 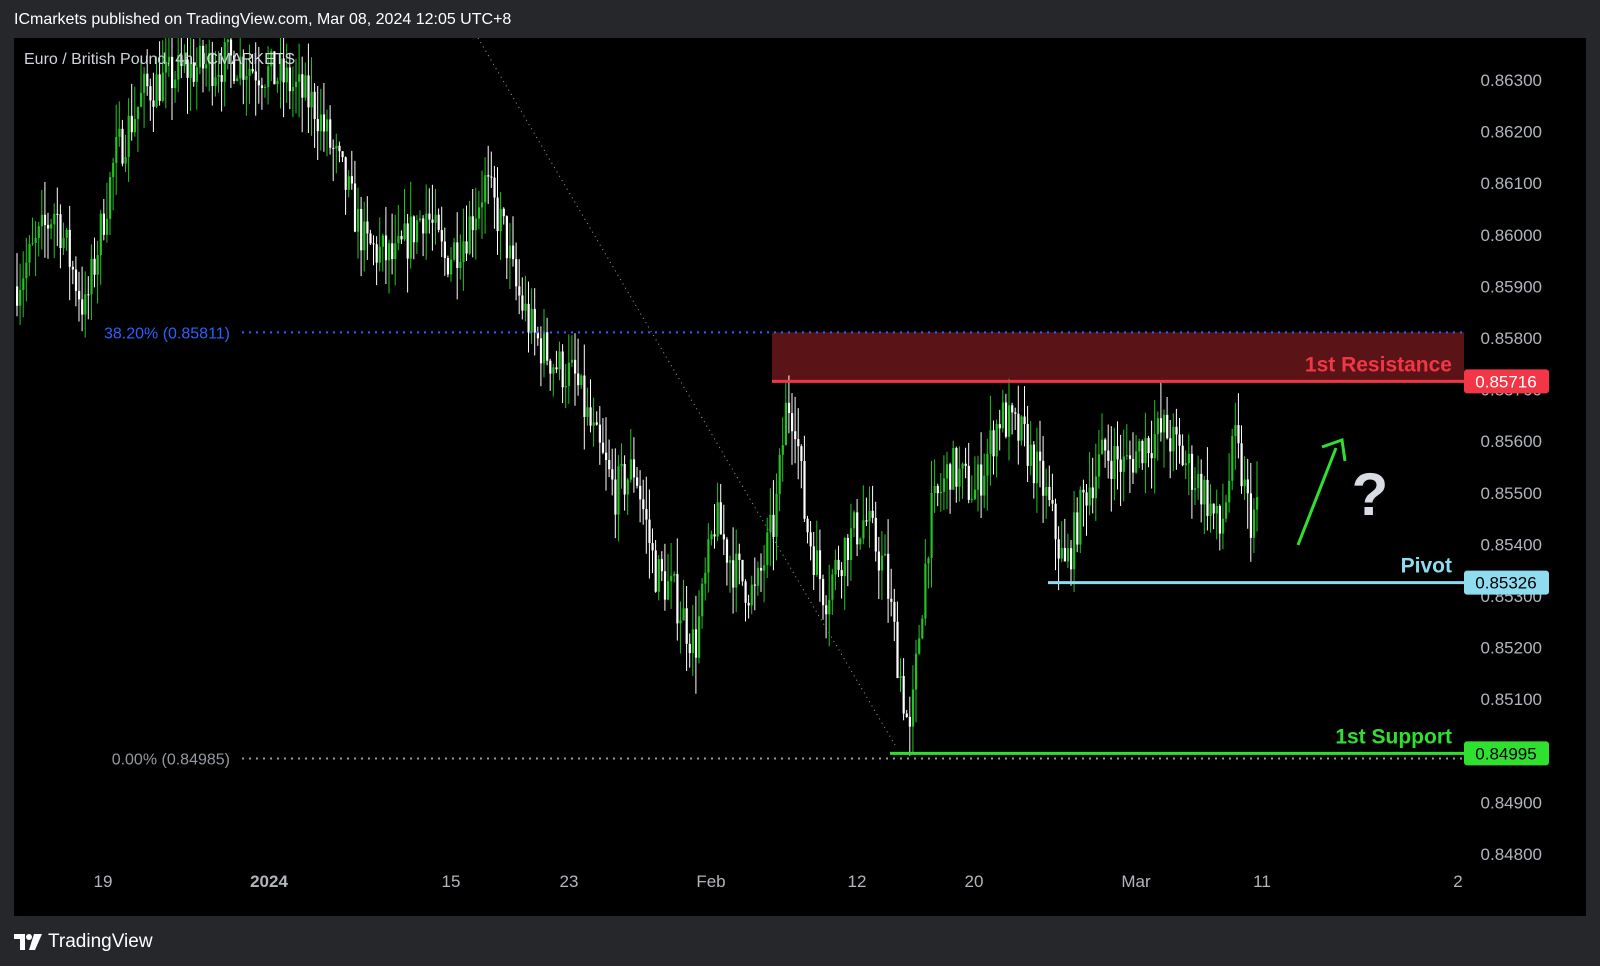 I want to click on symbol-legend: Euro / British Pound, 4h, ICMARKETS, so click(x=159, y=59).